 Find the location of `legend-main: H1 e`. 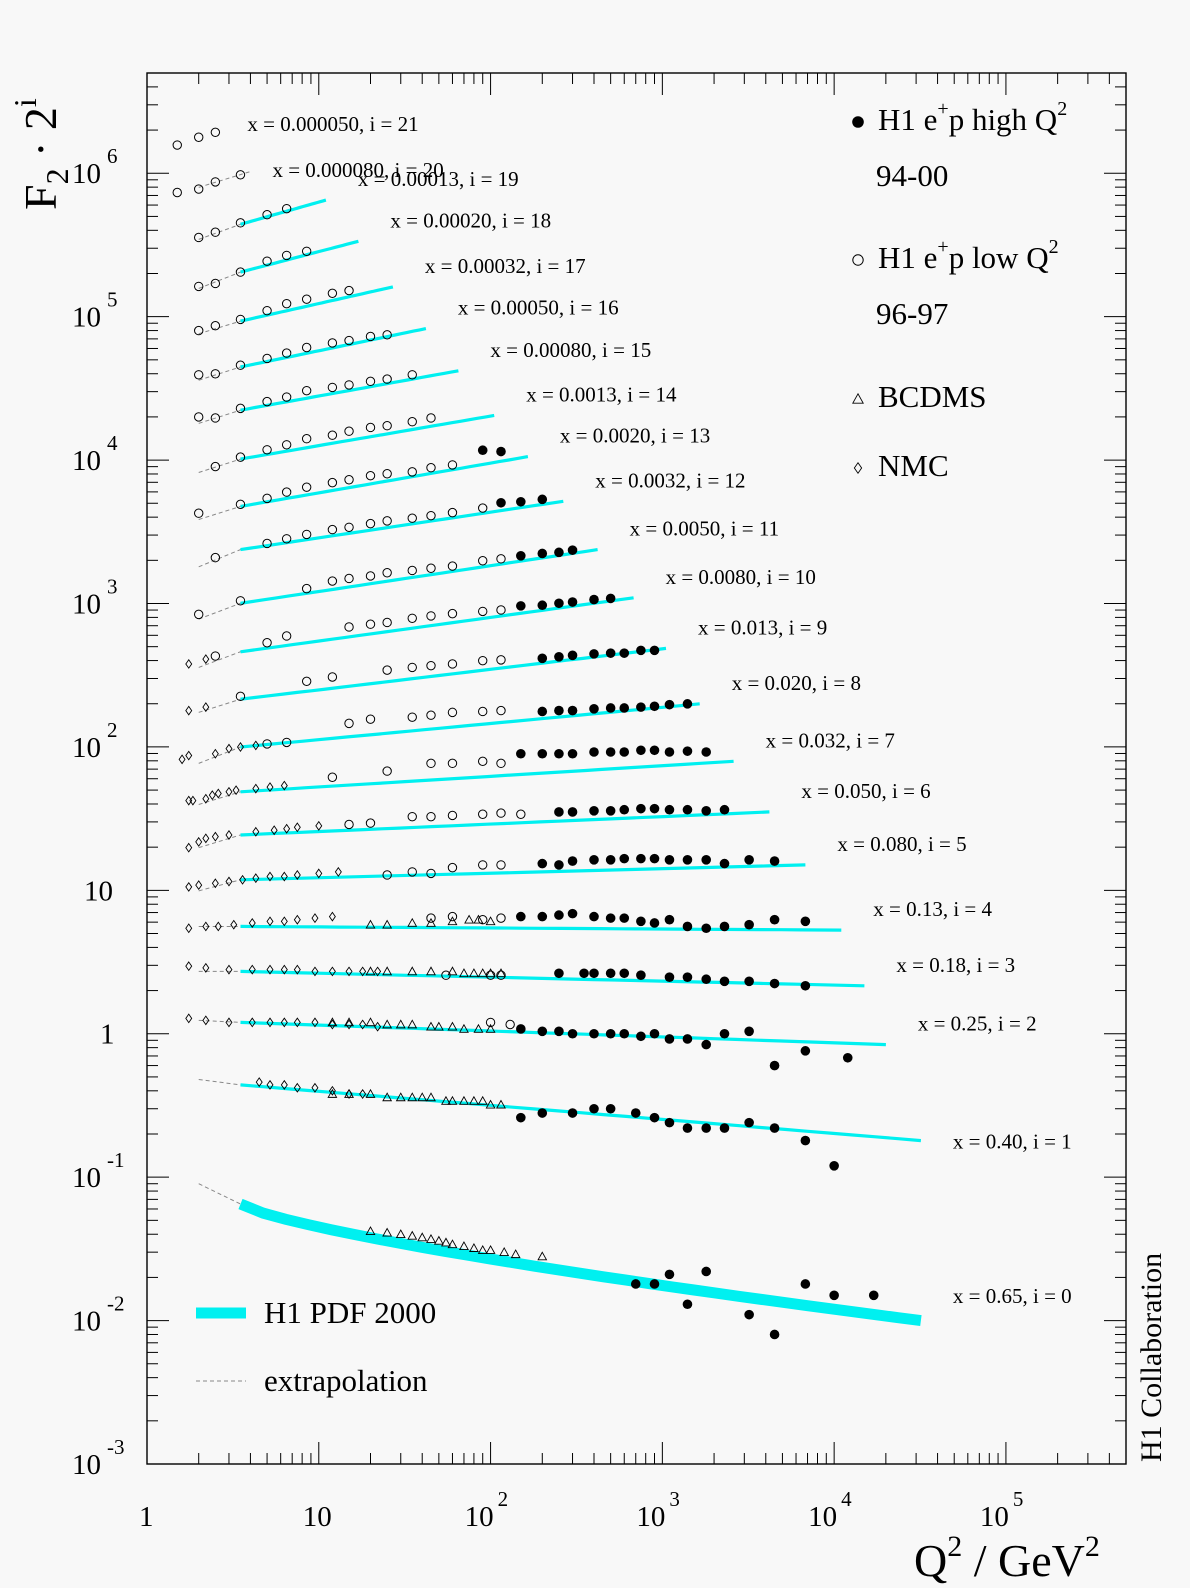

legend-main: H1 e is located at coordinates (907, 119).